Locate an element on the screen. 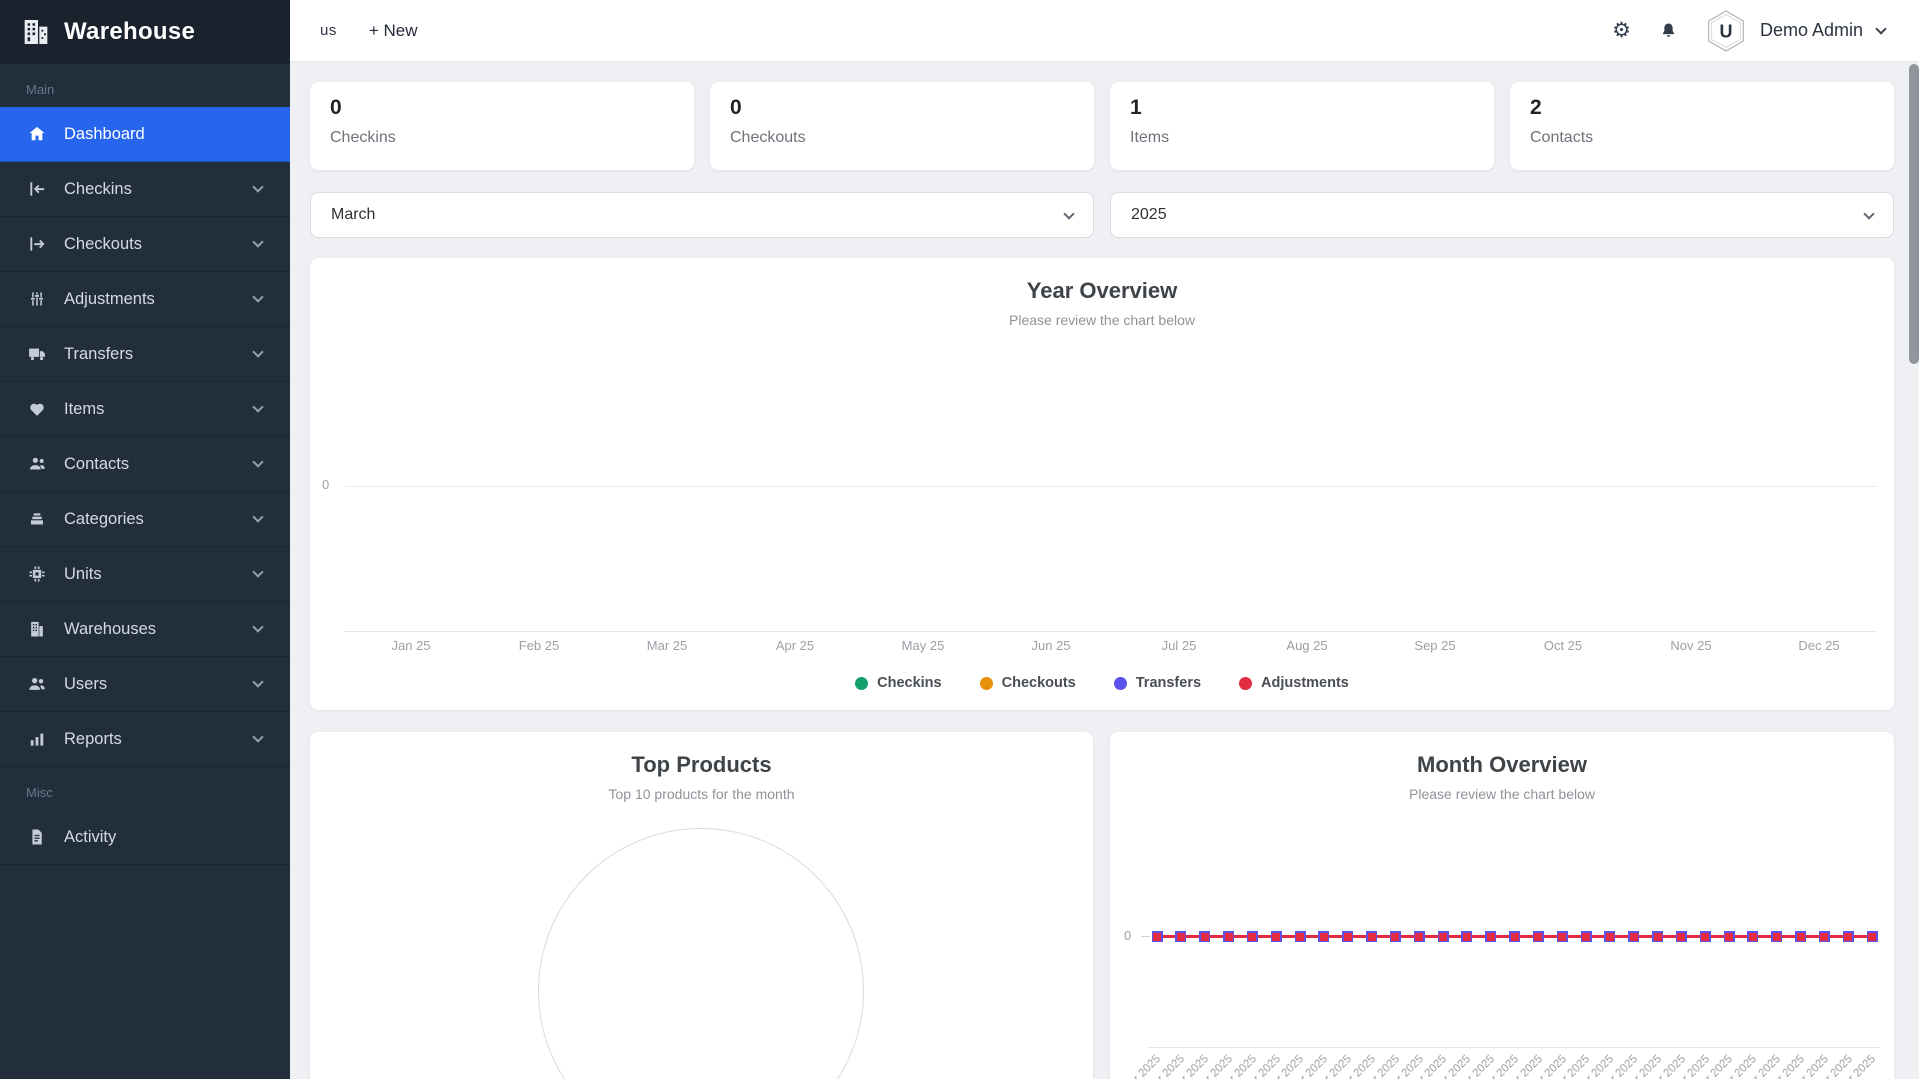  warehouse-icon is located at coordinates (37, 629).